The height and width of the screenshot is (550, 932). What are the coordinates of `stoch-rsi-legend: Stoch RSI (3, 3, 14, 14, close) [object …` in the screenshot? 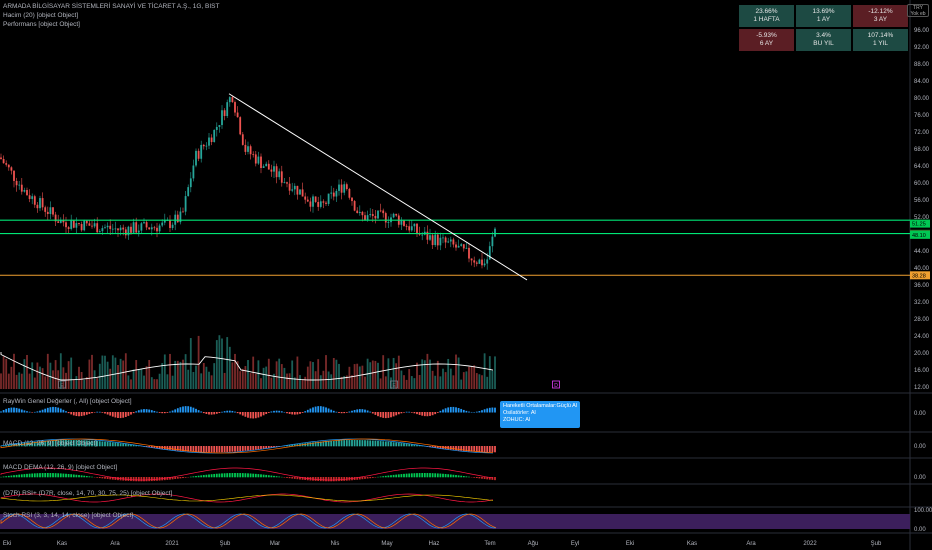 It's located at (68, 515).